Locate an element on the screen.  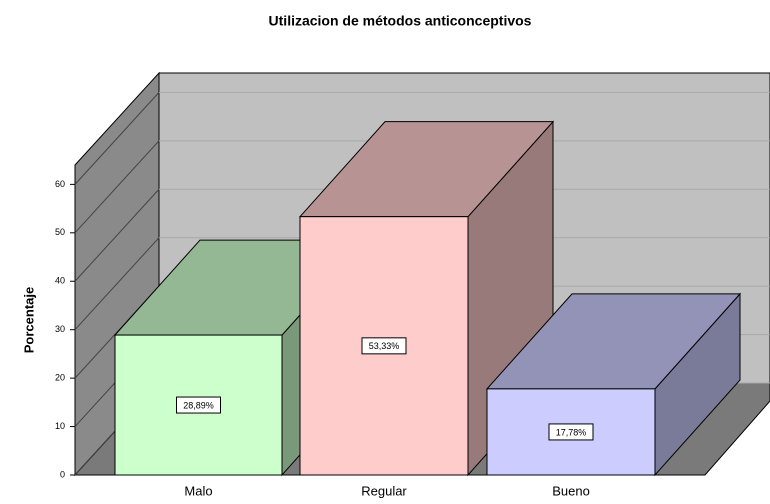
x-tick-label: Malo is located at coordinates (198, 490).